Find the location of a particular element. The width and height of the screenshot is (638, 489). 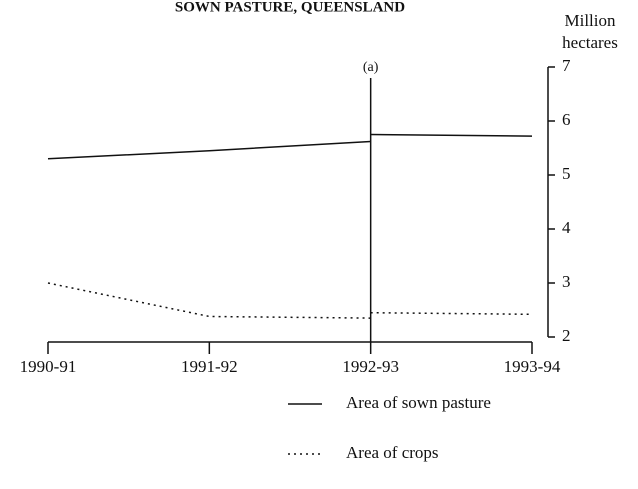

y-tick-label: 4 is located at coordinates (566, 227).